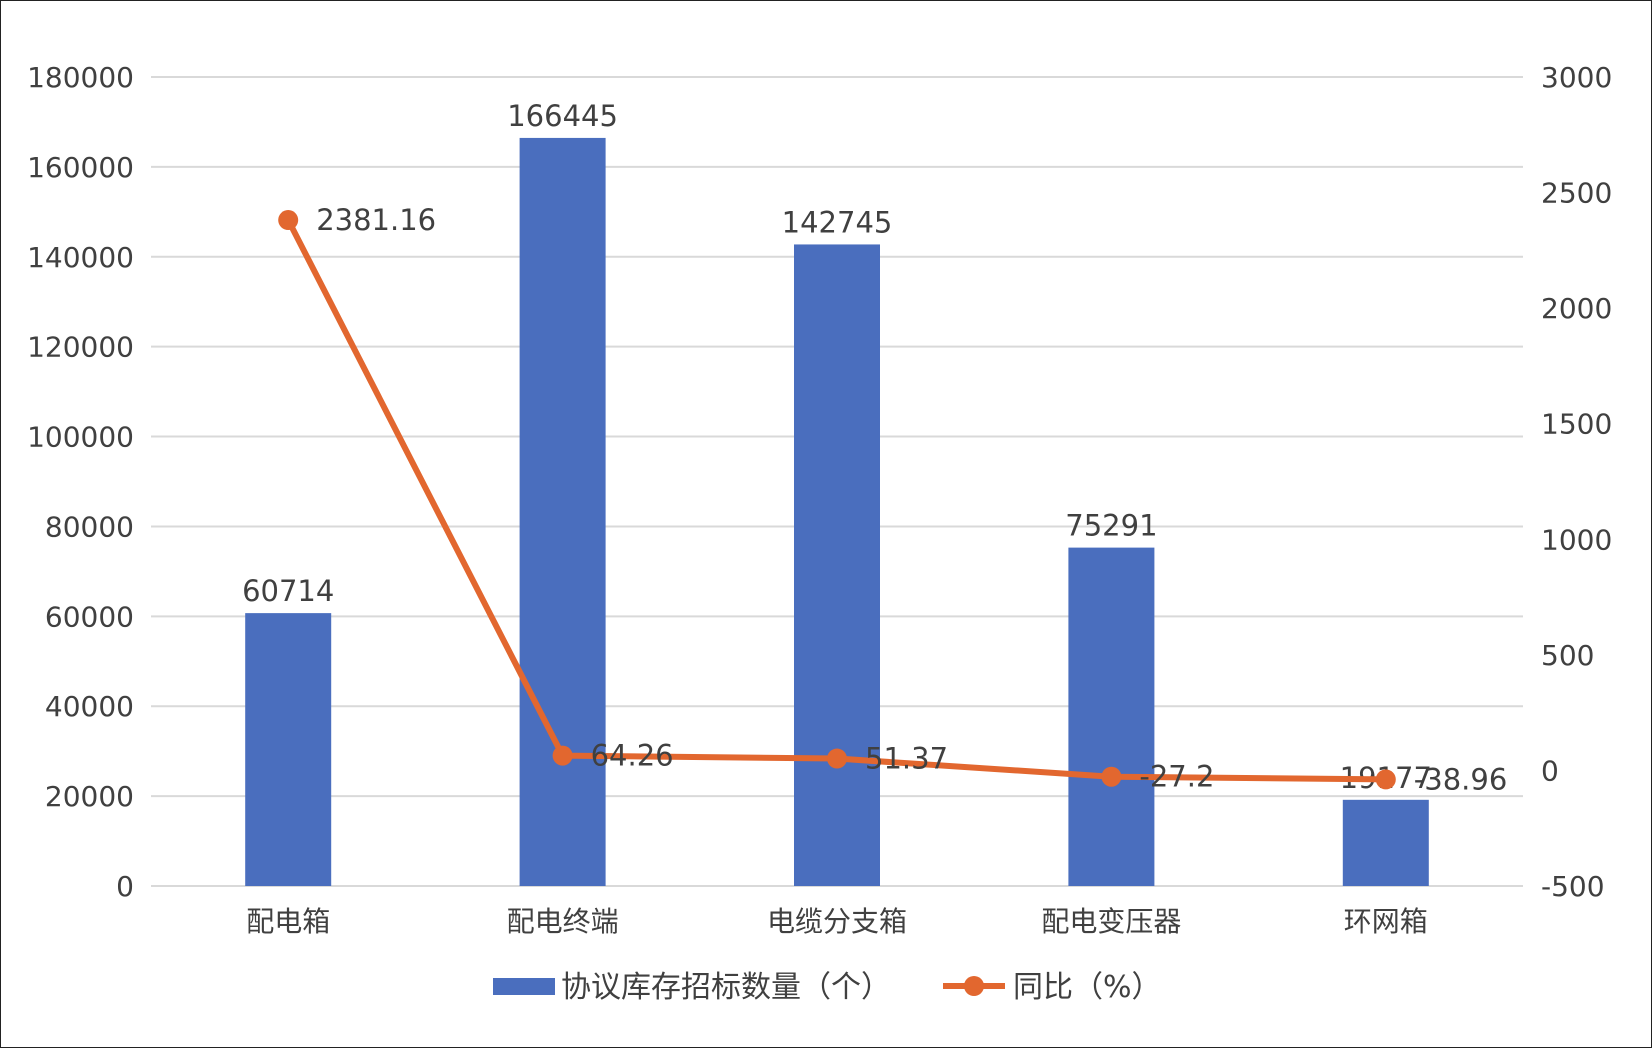 Image resolution: width=1652 pixels, height=1051 pixels. What do you see at coordinates (288, 591) in the screenshot?
I see `bar-data-label: 60714` at bounding box center [288, 591].